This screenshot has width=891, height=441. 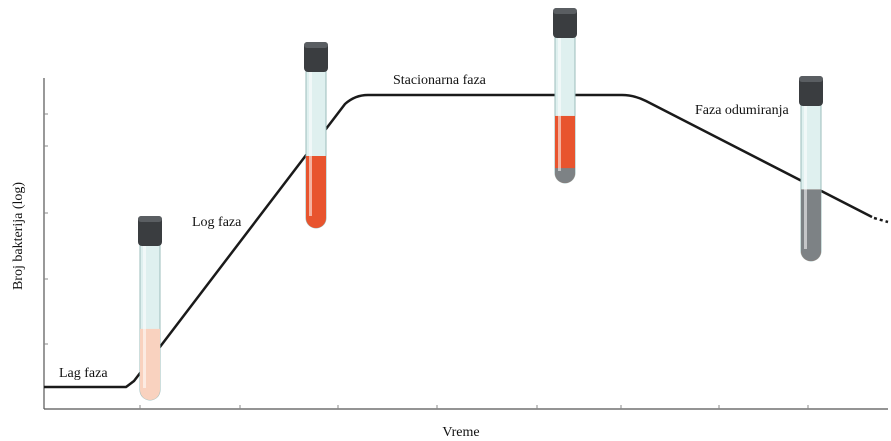 What do you see at coordinates (46, 229) in the screenshot?
I see `y-ticks` at bounding box center [46, 229].